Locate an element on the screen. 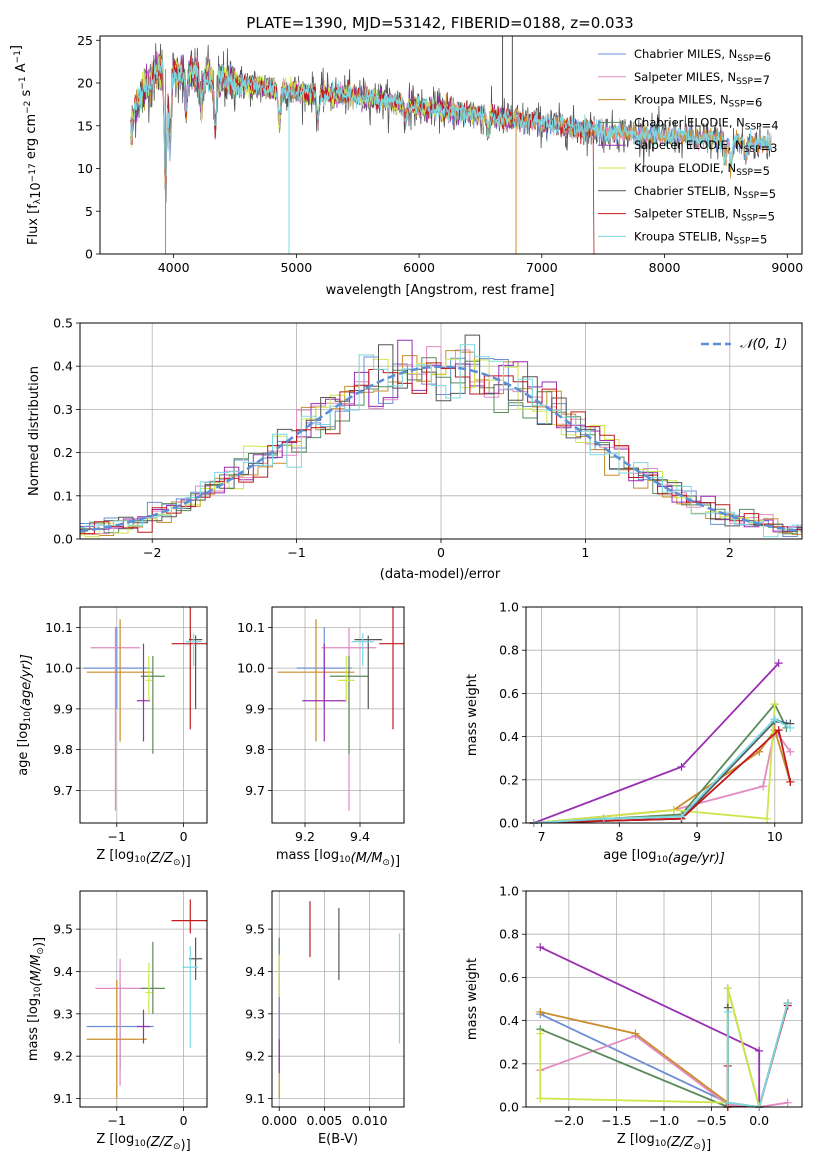  residuals-xtick-label: −1 is located at coordinates (296, 552).